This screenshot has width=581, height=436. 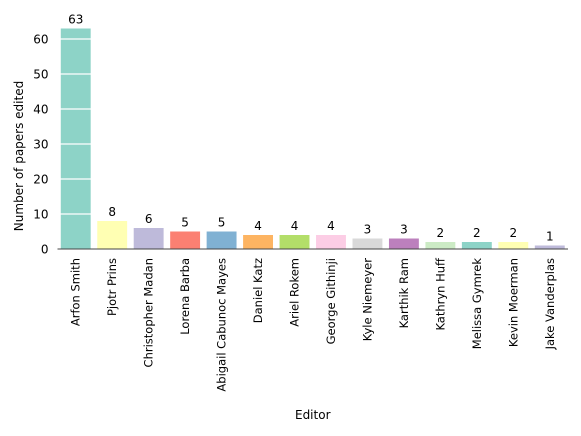 What do you see at coordinates (40, 110) in the screenshot?
I see `y-tick-label: 40` at bounding box center [40, 110].